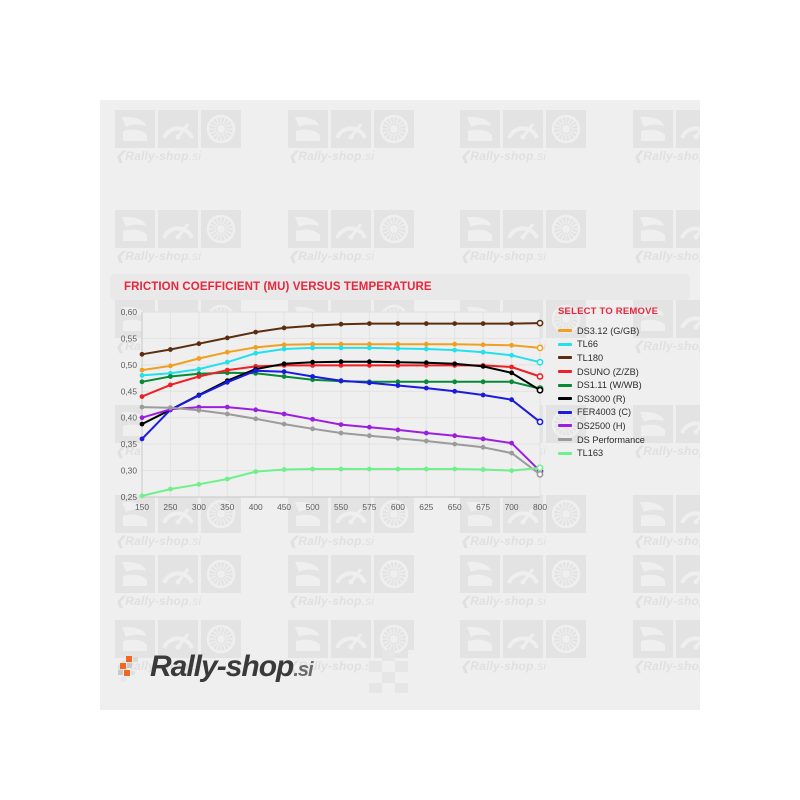  What do you see at coordinates (625, 345) in the screenshot?
I see `legend-item: TL66` at bounding box center [625, 345].